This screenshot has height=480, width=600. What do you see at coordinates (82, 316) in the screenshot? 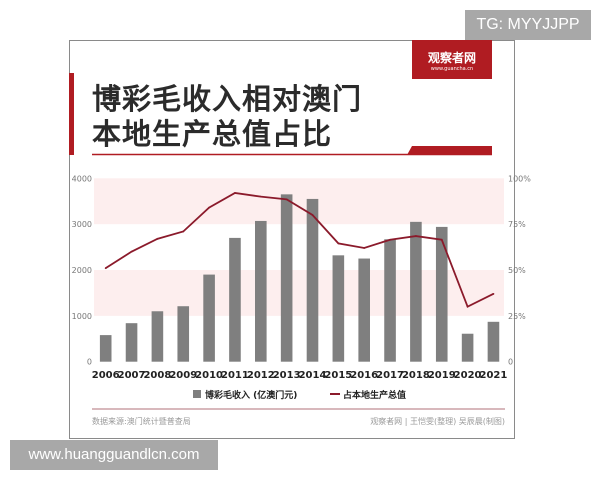
I see `left-axis-tick: 1000` at bounding box center [82, 316].